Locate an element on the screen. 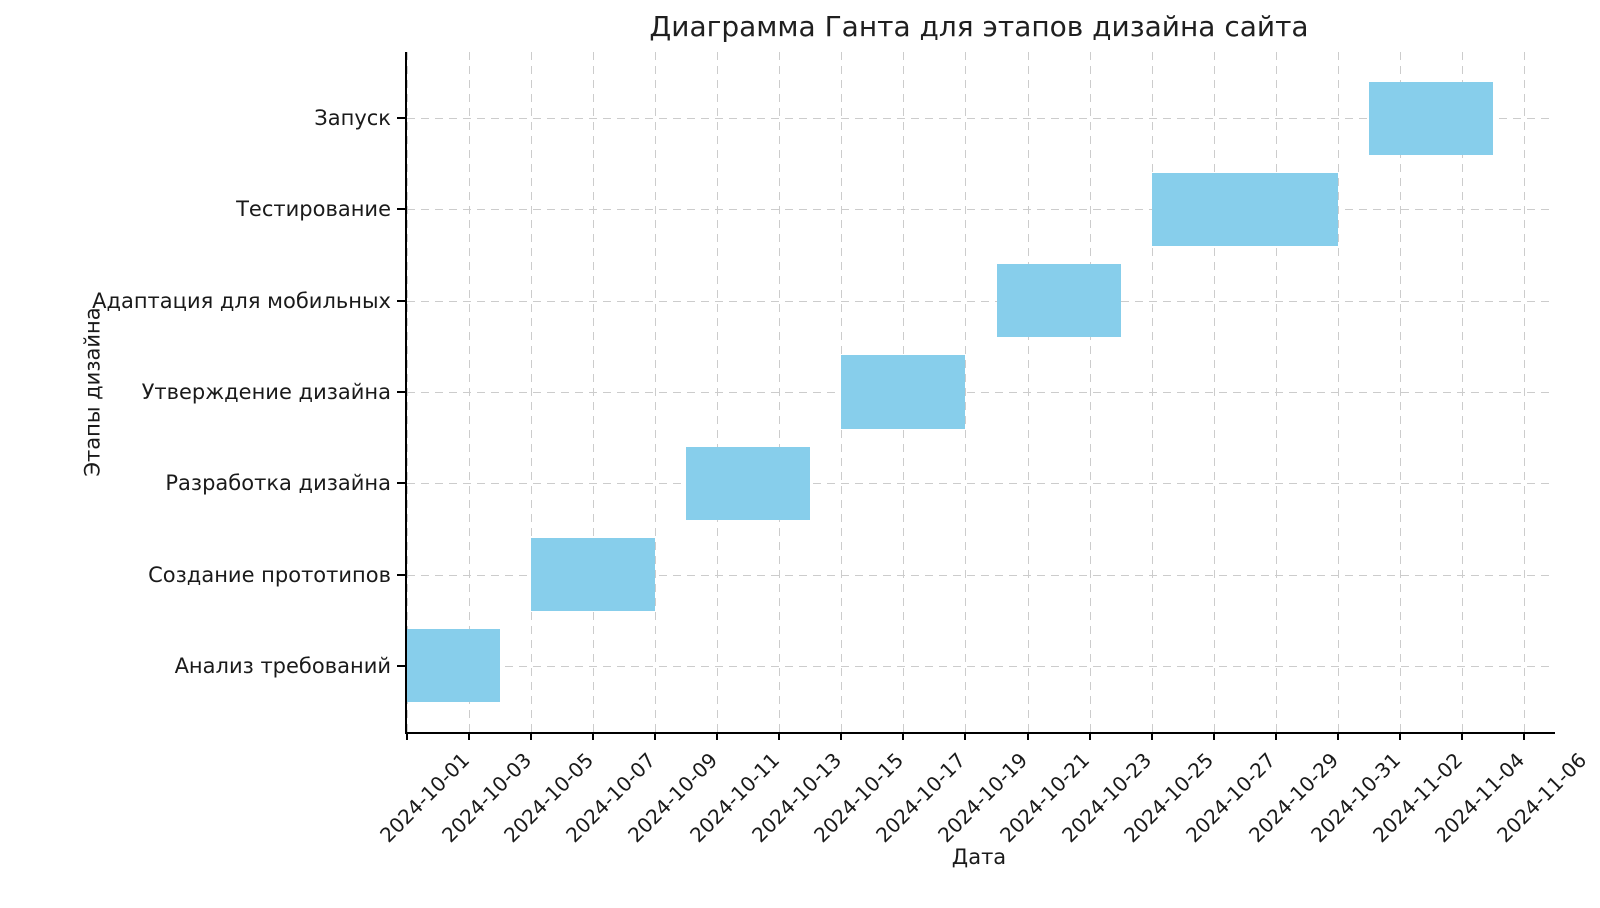 This screenshot has height=908, width=1600. y-tick-label: Создание прототипов is located at coordinates (269, 574).